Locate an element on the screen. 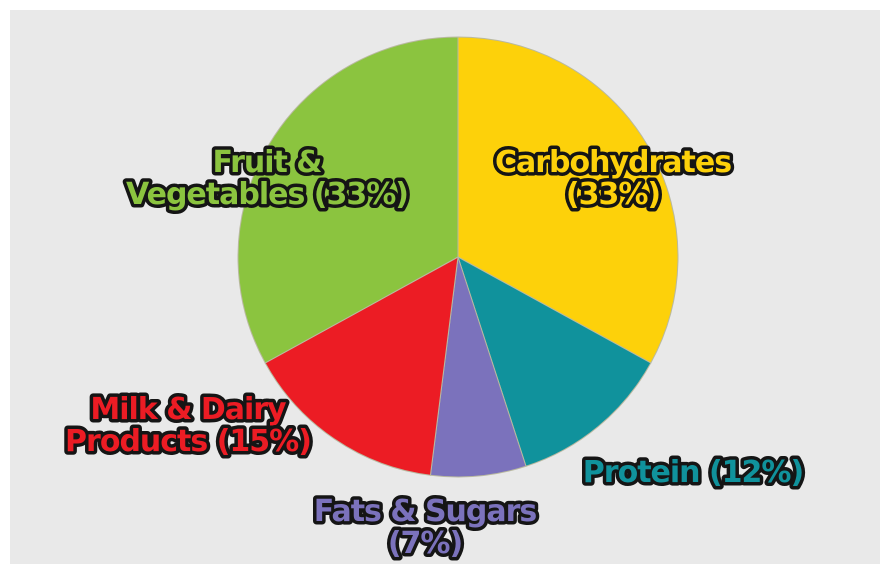  slice-label-line: Protein (12%) is located at coordinates (693, 472).